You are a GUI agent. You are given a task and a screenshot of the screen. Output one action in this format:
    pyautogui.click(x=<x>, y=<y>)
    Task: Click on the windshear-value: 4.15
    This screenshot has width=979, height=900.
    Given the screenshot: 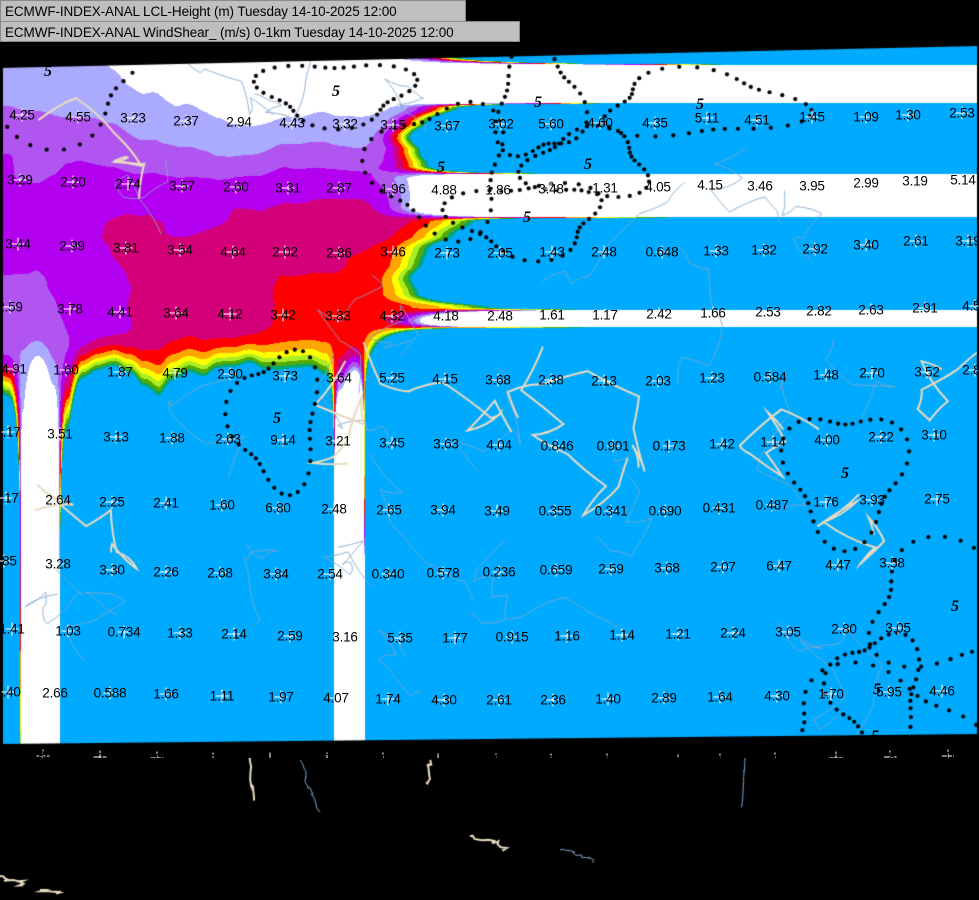 What is the action you would take?
    pyautogui.click(x=710, y=185)
    